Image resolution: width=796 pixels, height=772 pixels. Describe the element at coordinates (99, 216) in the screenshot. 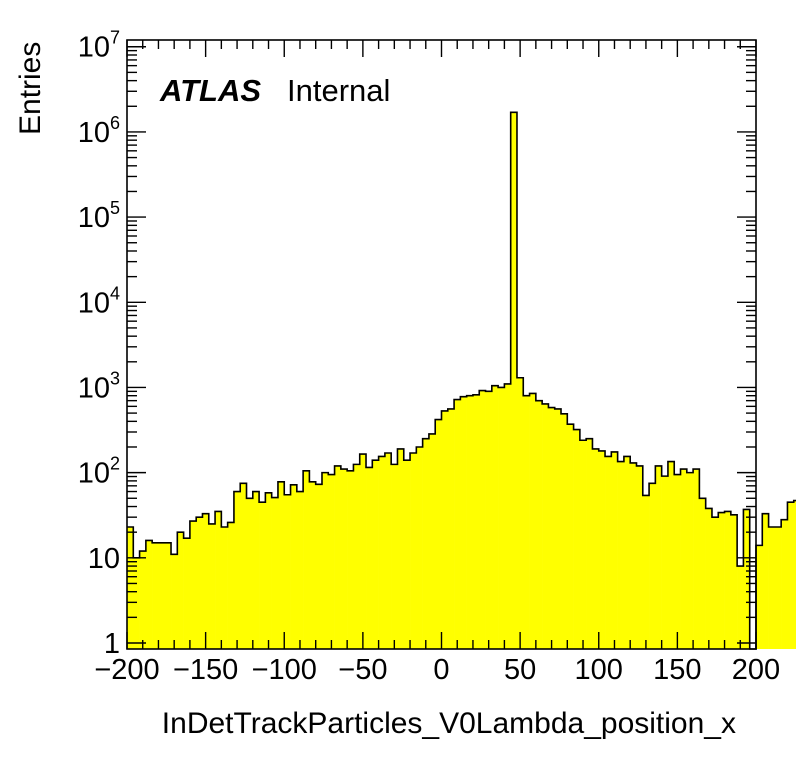

I see `y-tick-label: 10⁵` at that location.